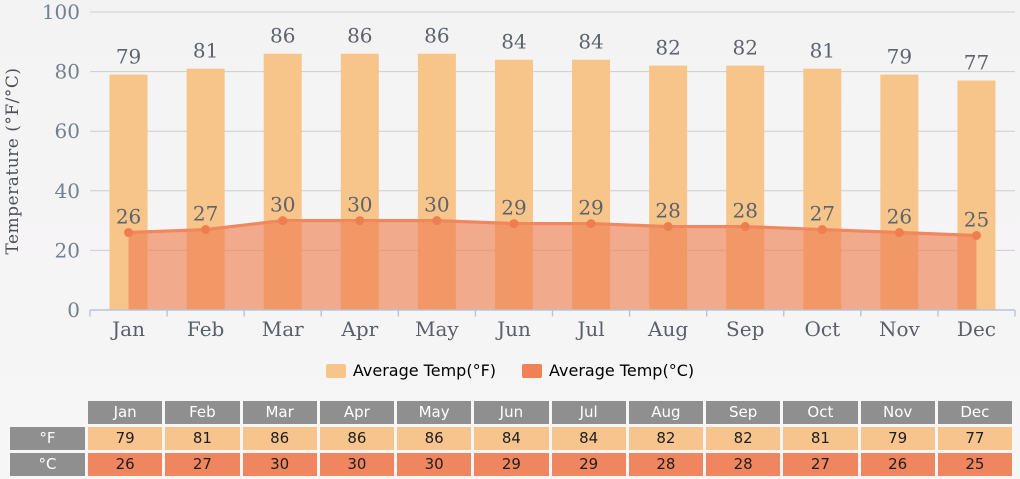 The height and width of the screenshot is (479, 1020). I want to click on x-axis-month-label: Dec, so click(976, 329).